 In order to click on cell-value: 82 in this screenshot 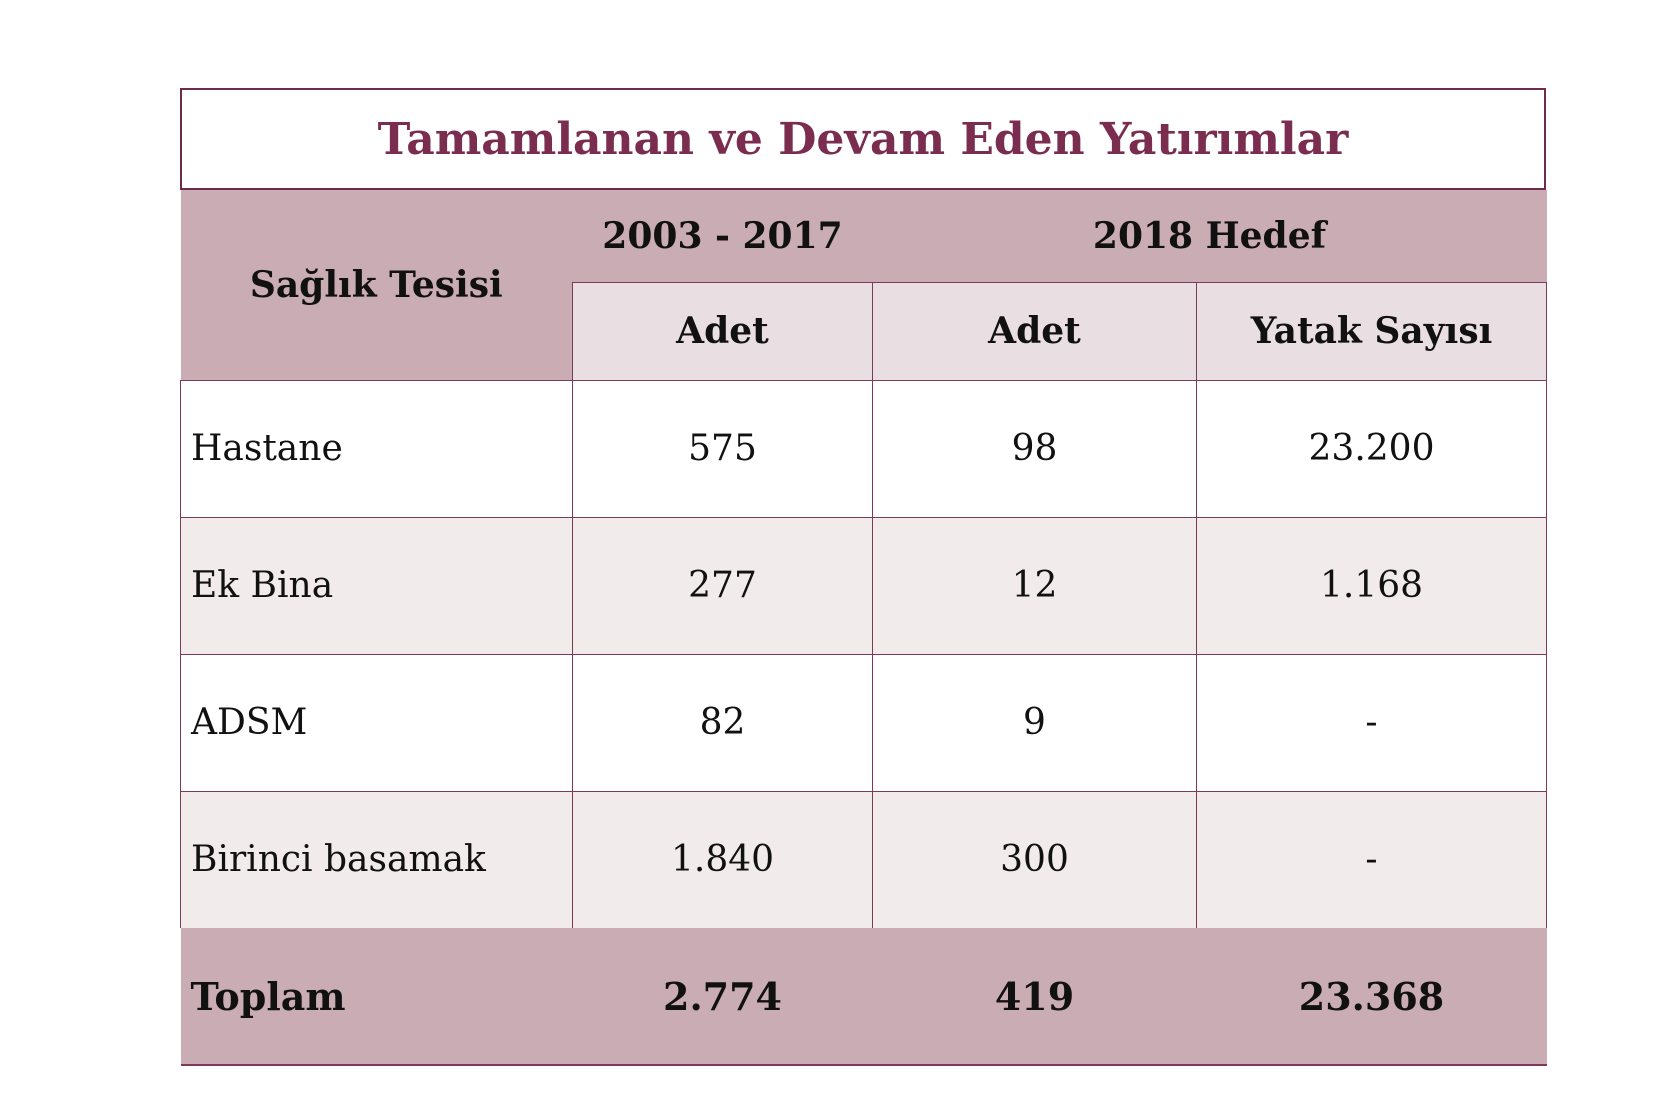, I will do `click(722, 722)`.